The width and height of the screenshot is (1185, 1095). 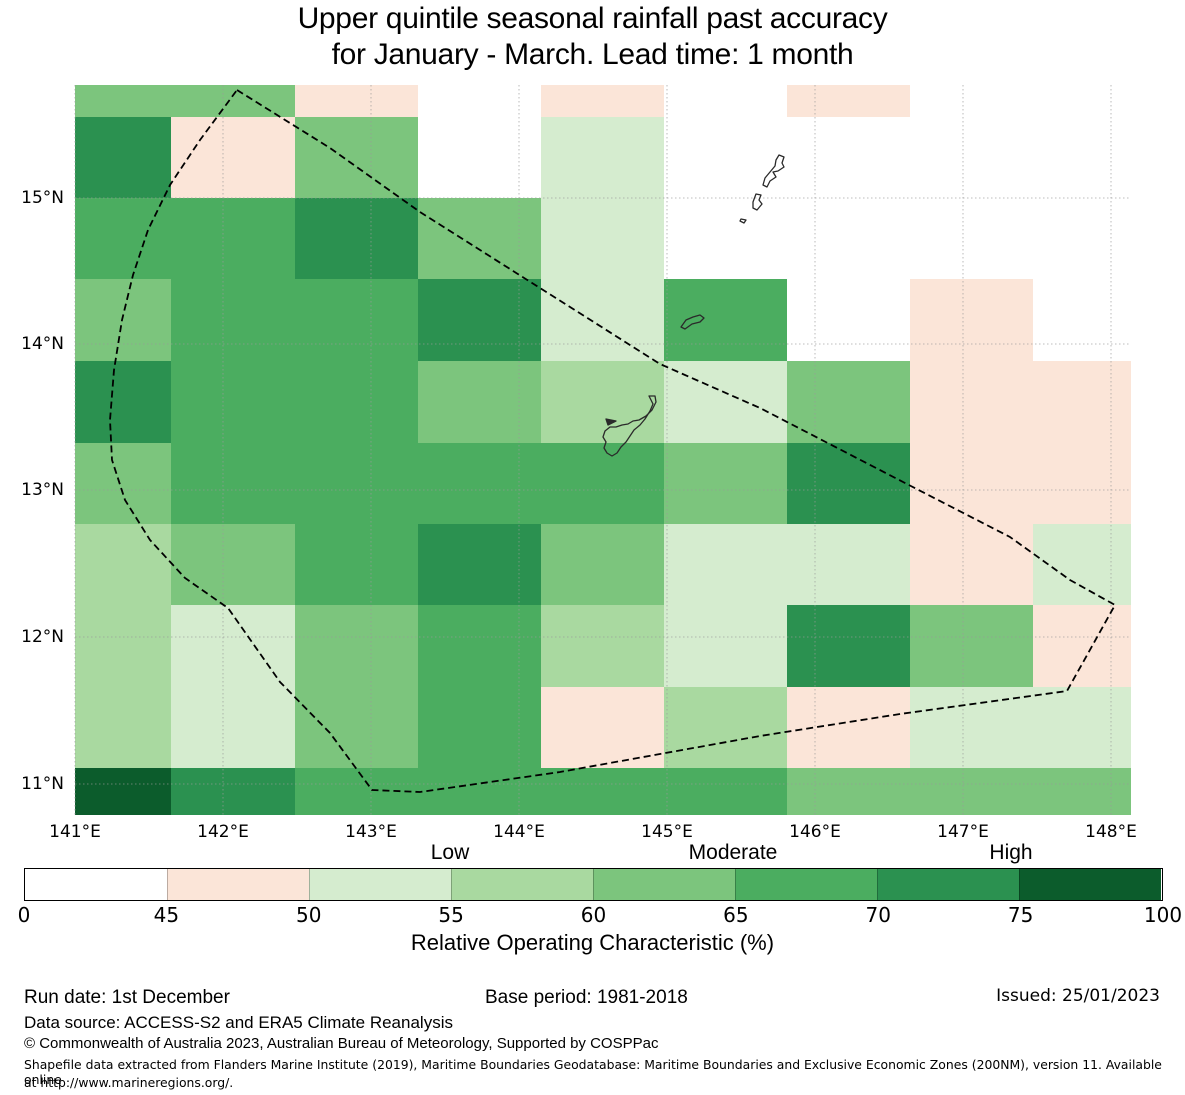 I want to click on colorbar, so click(x=593, y=884).